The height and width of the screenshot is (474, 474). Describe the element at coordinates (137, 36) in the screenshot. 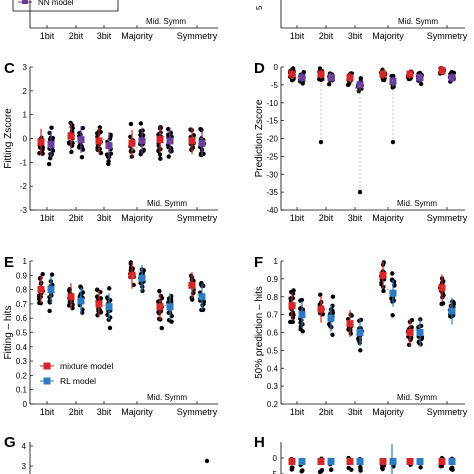

I see `top-left-tick-label: Majority` at that location.